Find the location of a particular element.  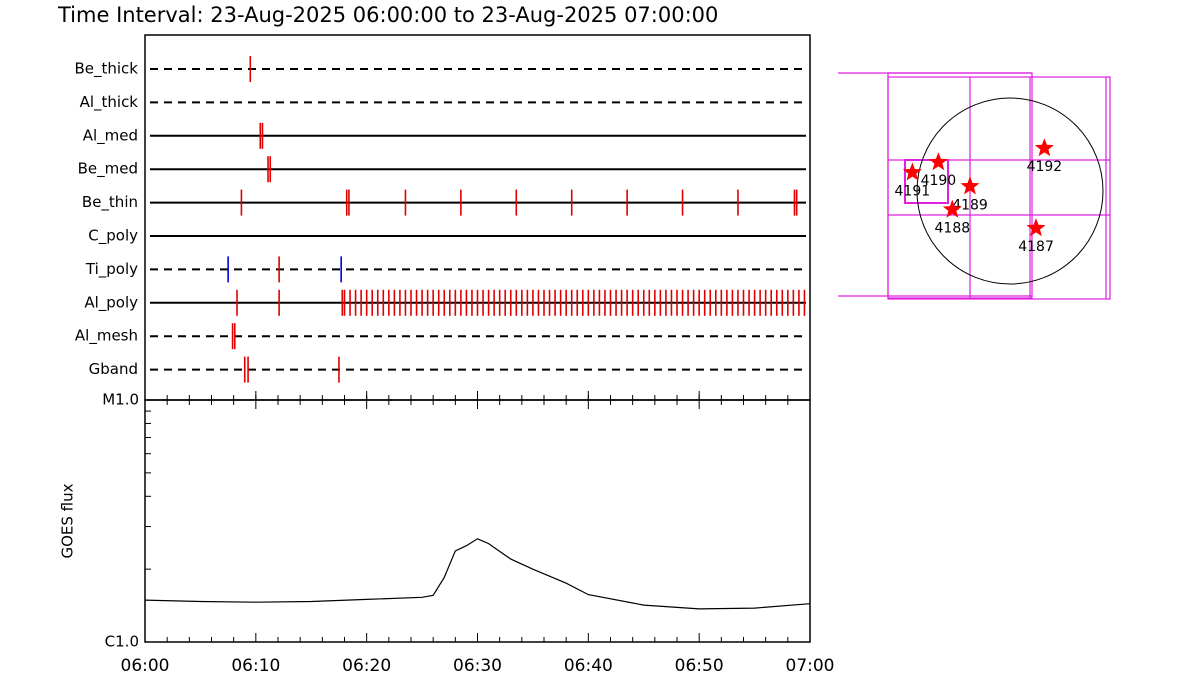

y-axis-label: GOES flux is located at coordinates (68, 520).